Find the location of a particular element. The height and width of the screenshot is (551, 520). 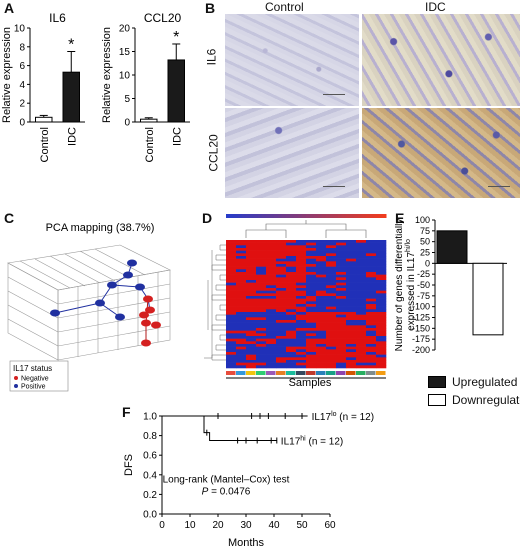

y-tick-label: 100 is located at coordinates (422, 220).